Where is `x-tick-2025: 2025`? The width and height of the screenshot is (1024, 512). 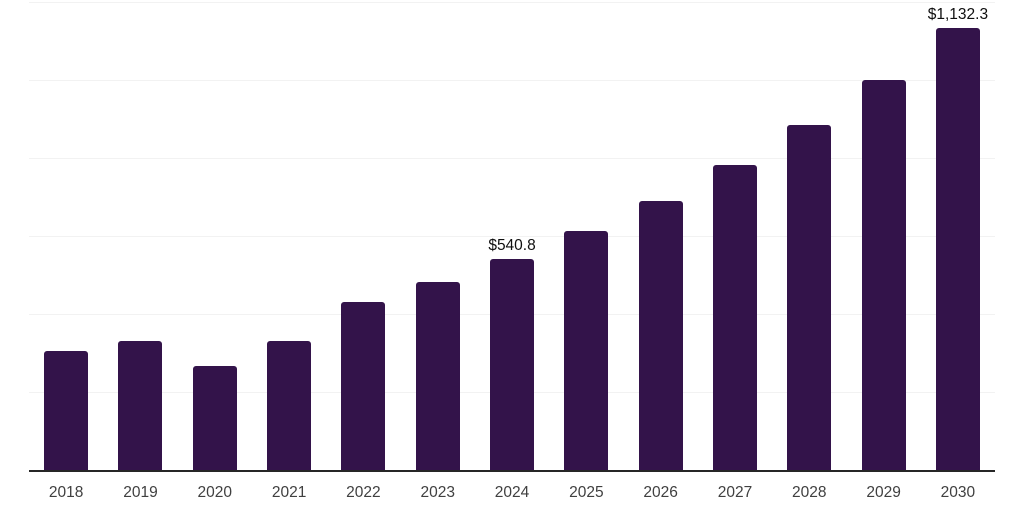
x-tick-2025: 2025 is located at coordinates (586, 492).